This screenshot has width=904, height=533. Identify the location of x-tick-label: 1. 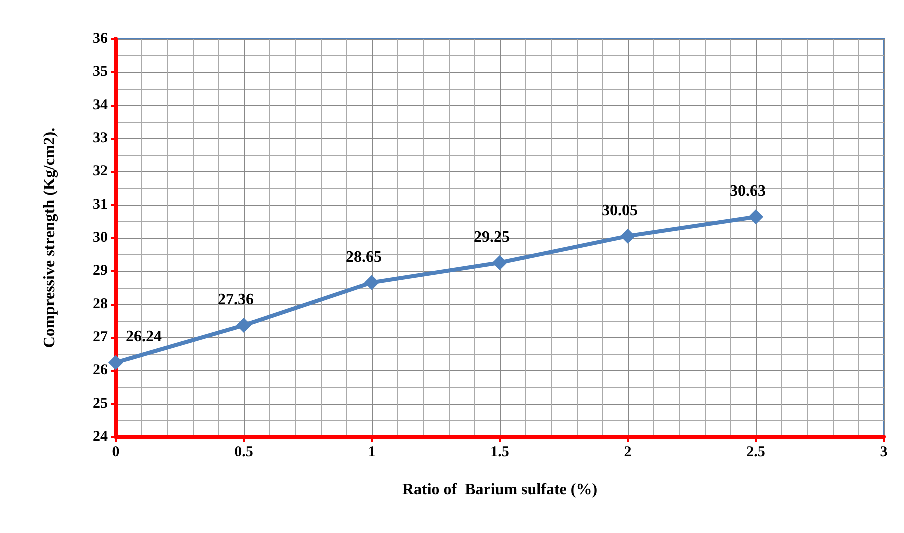
(372, 452).